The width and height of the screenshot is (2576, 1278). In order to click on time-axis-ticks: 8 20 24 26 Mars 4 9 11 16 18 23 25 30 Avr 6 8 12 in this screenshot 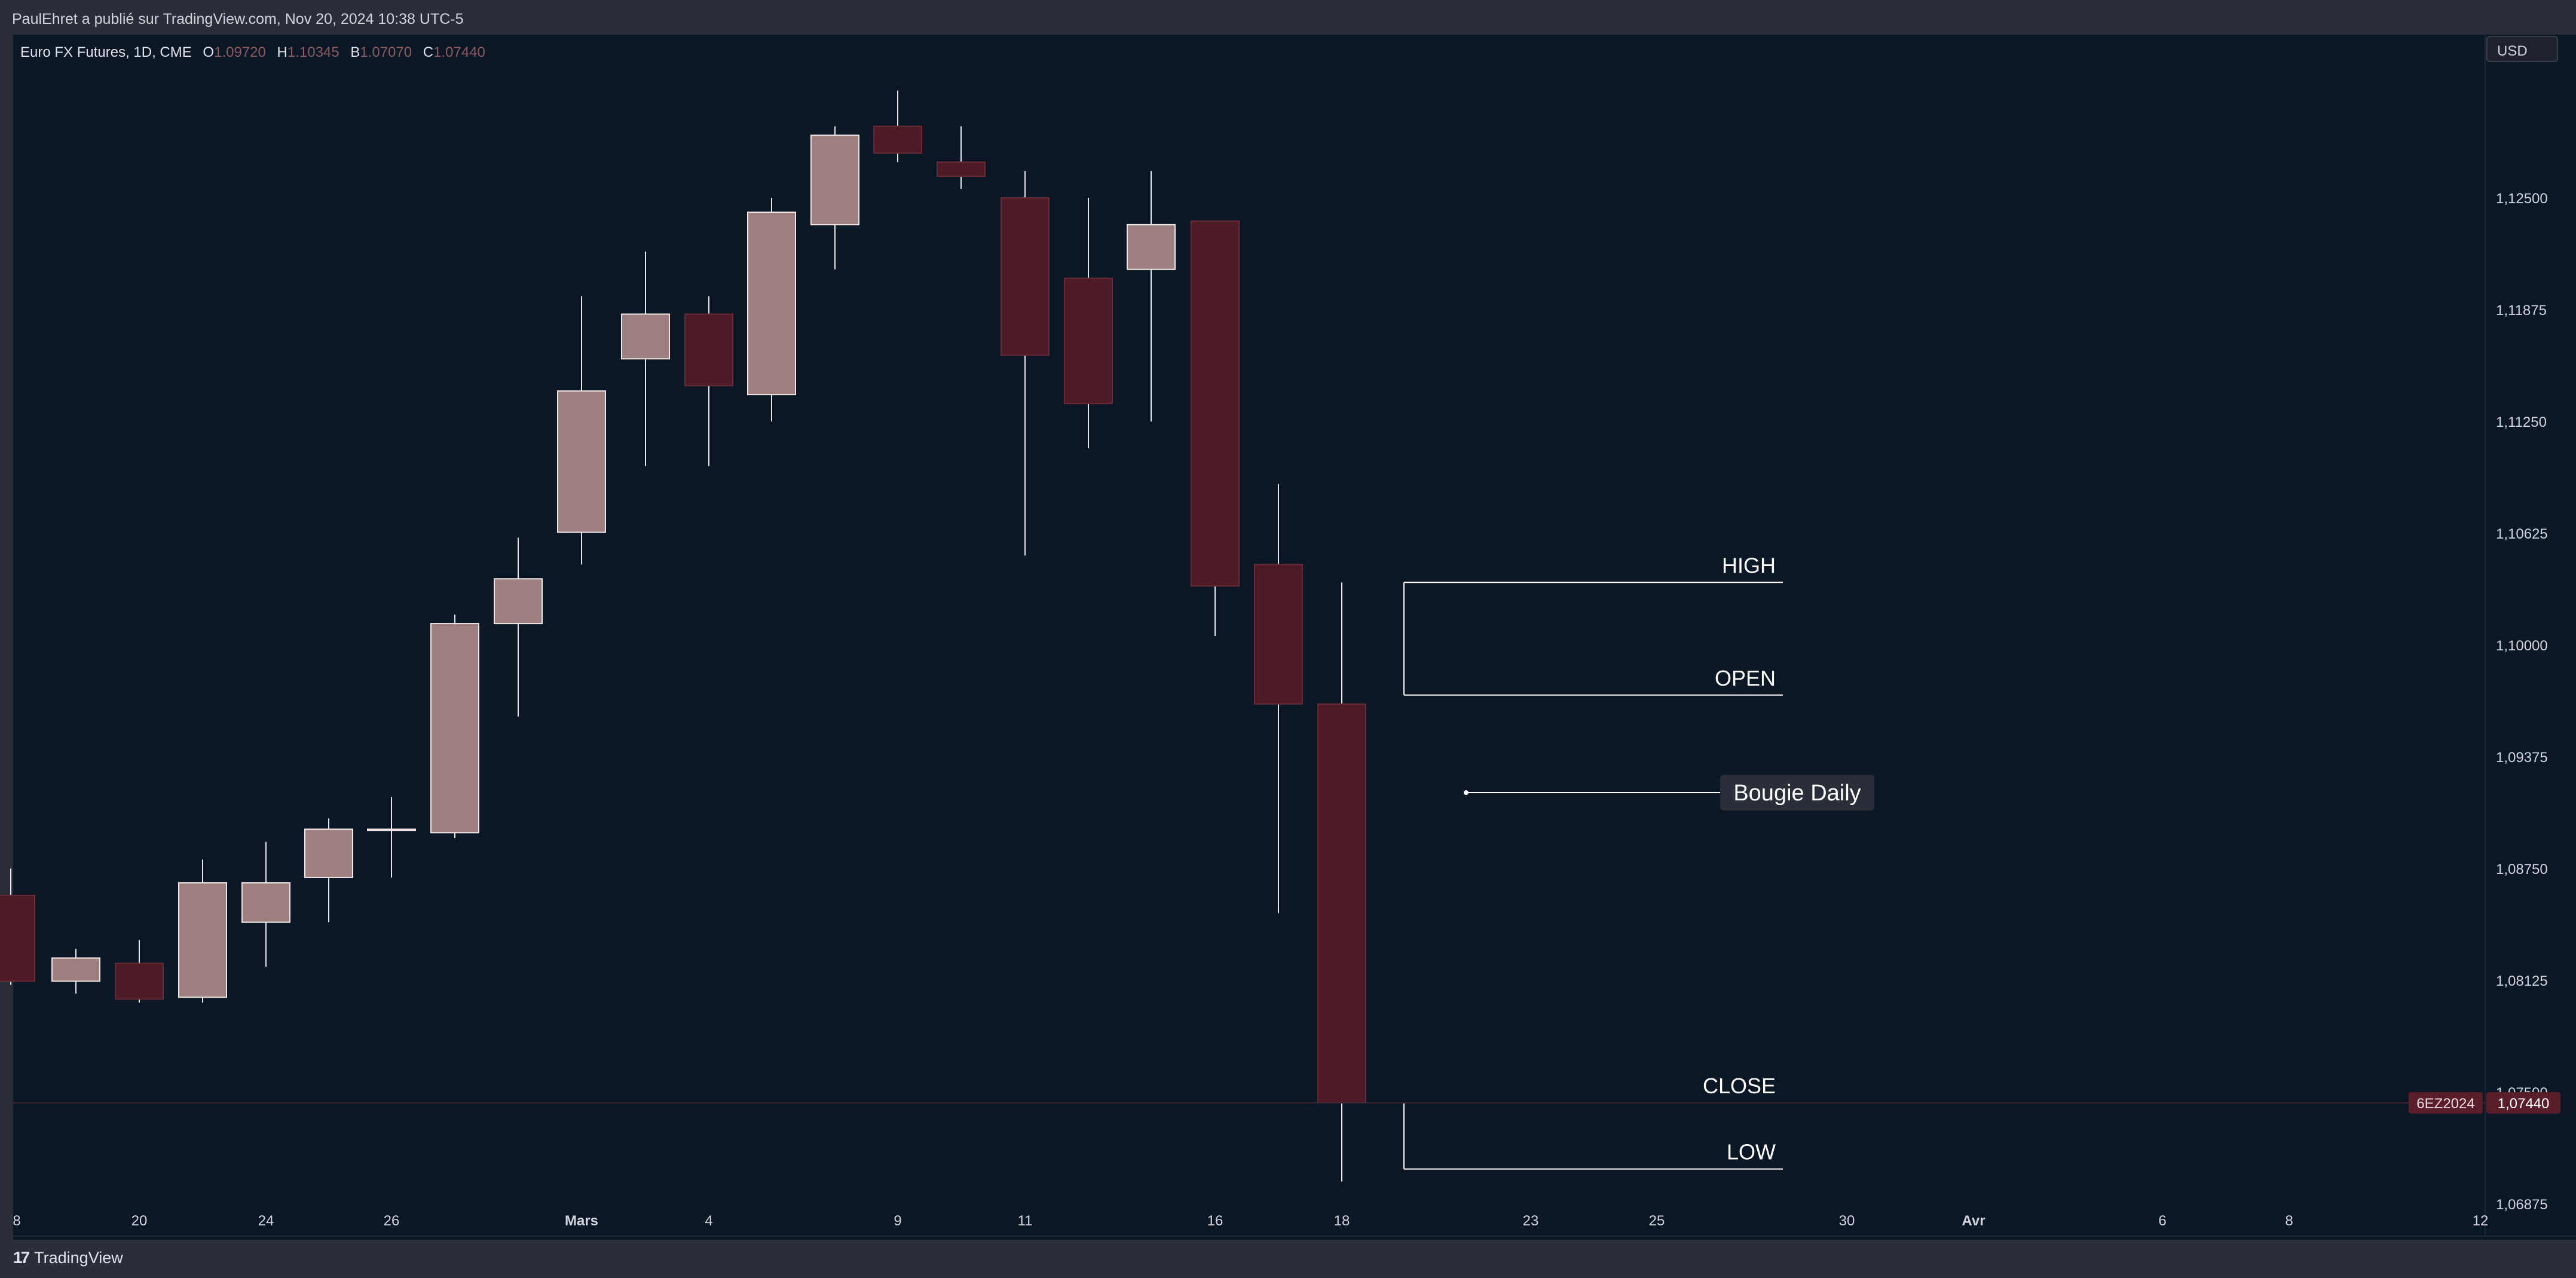, I will do `click(1250, 1221)`.